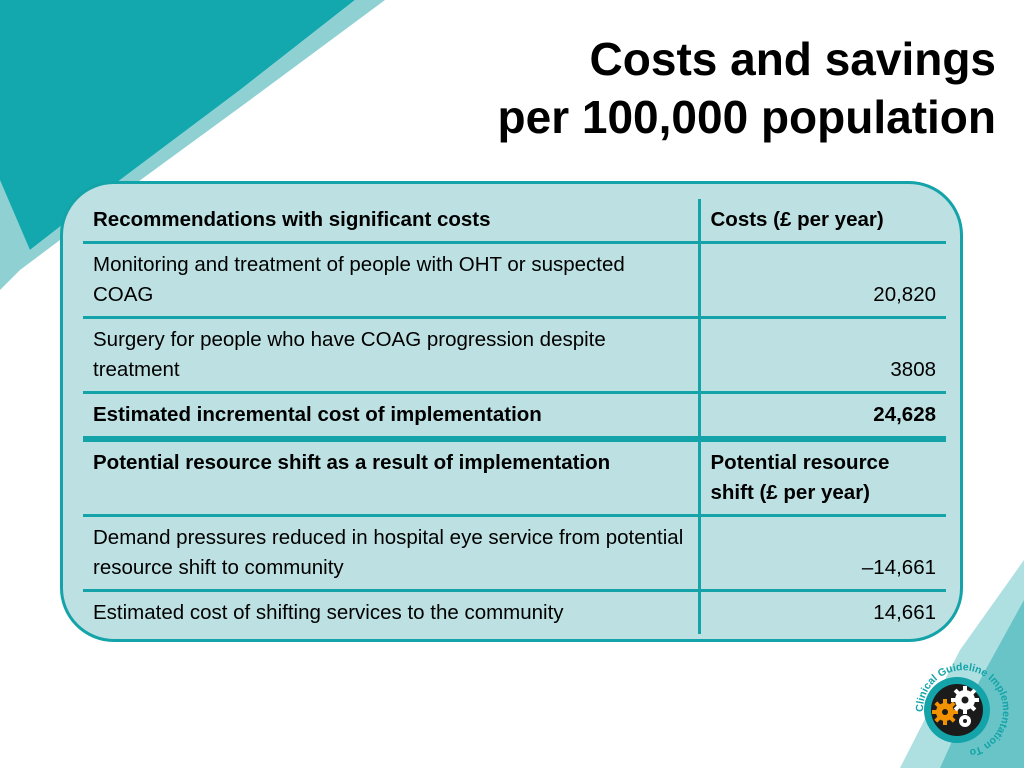 The height and width of the screenshot is (770, 1024). Describe the element at coordinates (945, 712) in the screenshot. I see `orange-gear-icon` at that location.